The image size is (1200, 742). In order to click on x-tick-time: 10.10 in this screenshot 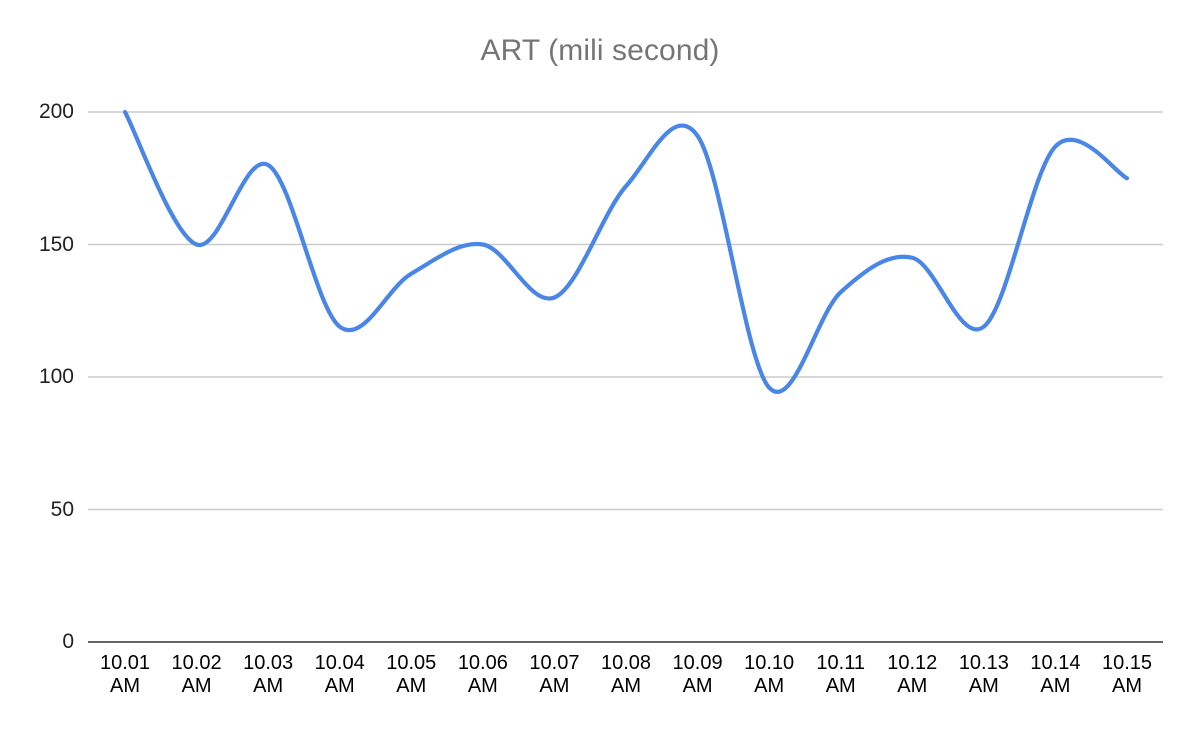, I will do `click(769, 663)`.